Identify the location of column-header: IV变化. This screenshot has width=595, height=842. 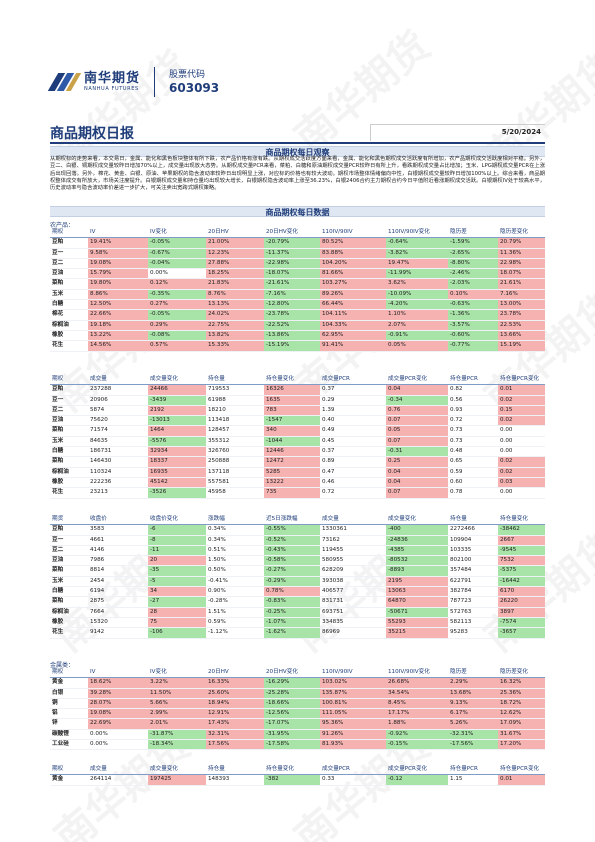
(177, 673).